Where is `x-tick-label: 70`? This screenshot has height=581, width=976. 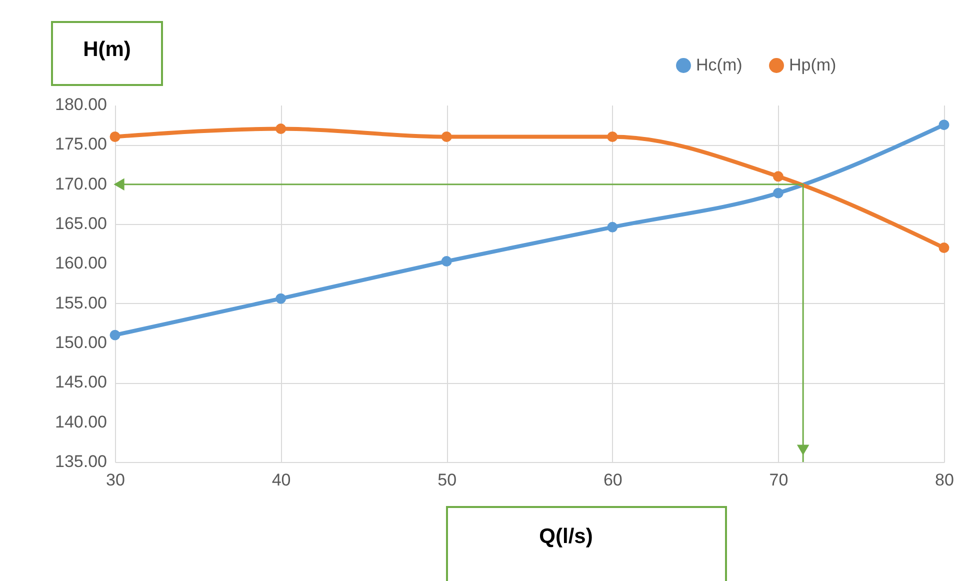 x-tick-label: 70 is located at coordinates (778, 480).